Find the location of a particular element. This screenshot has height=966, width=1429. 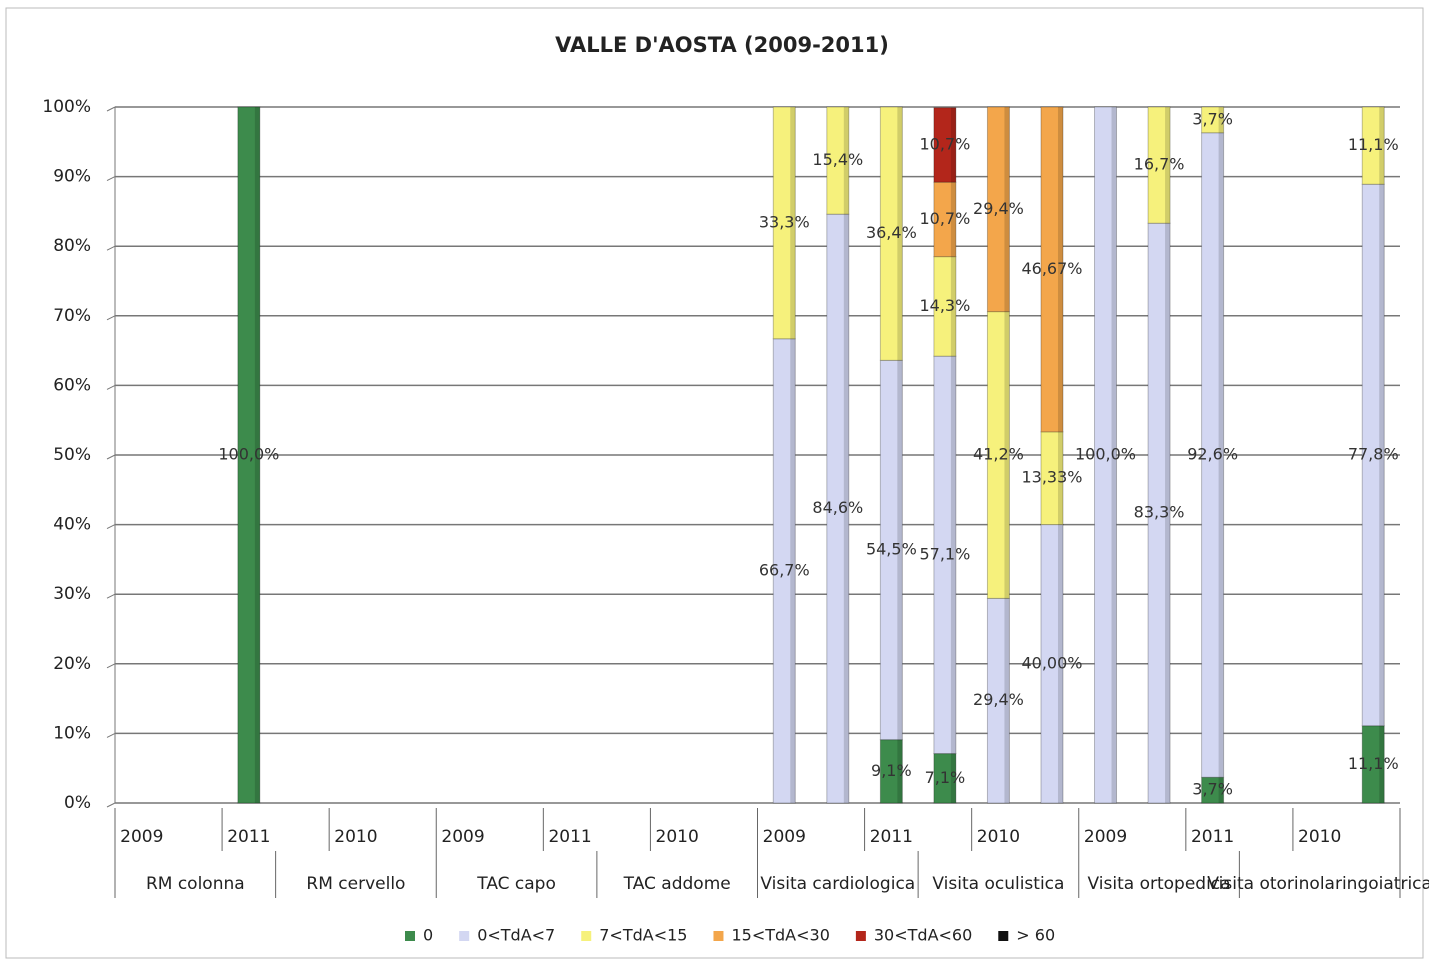

legend-label: > 60 is located at coordinates (1035, 935).